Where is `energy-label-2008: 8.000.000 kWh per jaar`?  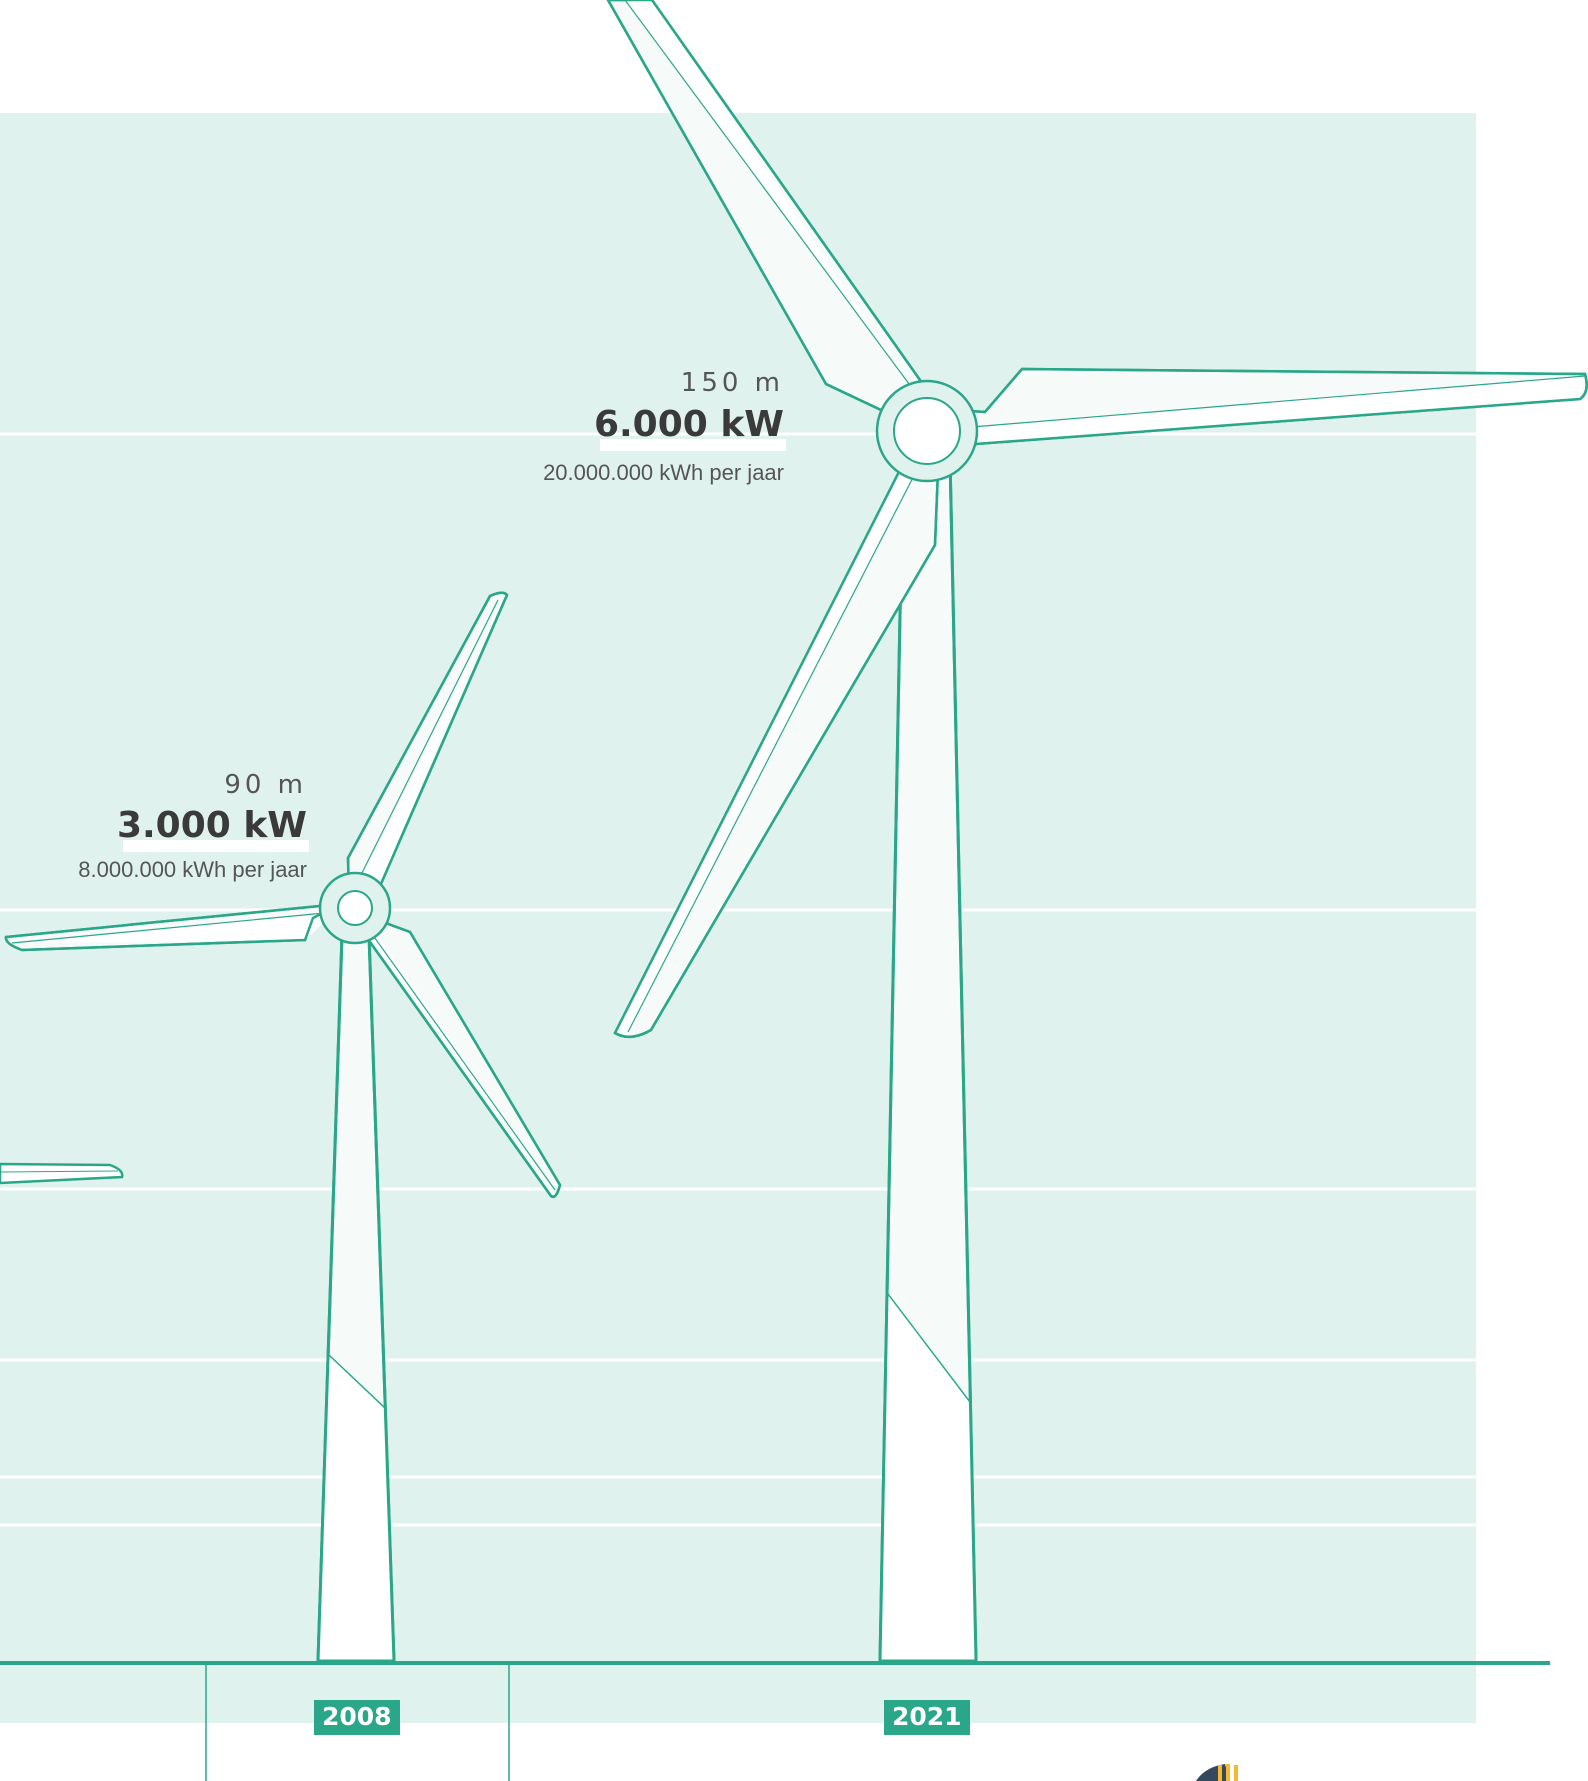 energy-label-2008: 8.000.000 kWh per jaar is located at coordinates (192, 869).